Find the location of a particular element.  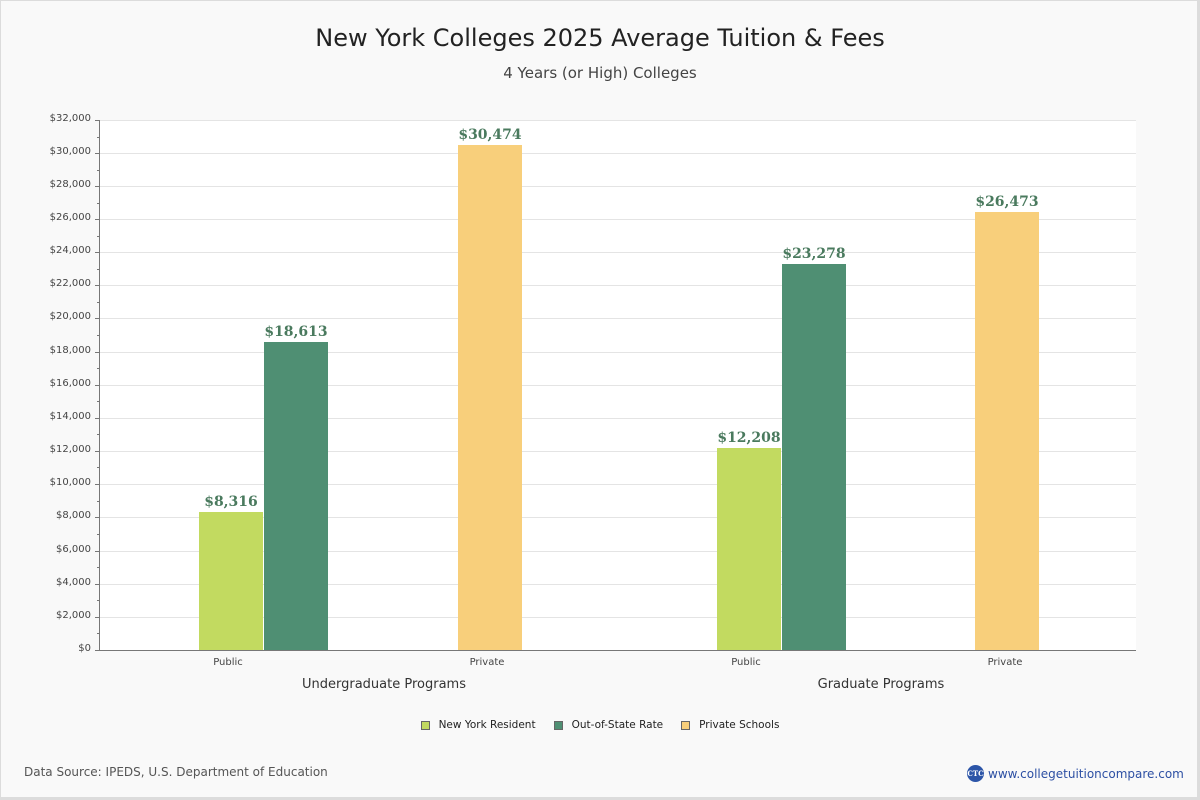

y-tick-label: $2,000 is located at coordinates (73, 615).